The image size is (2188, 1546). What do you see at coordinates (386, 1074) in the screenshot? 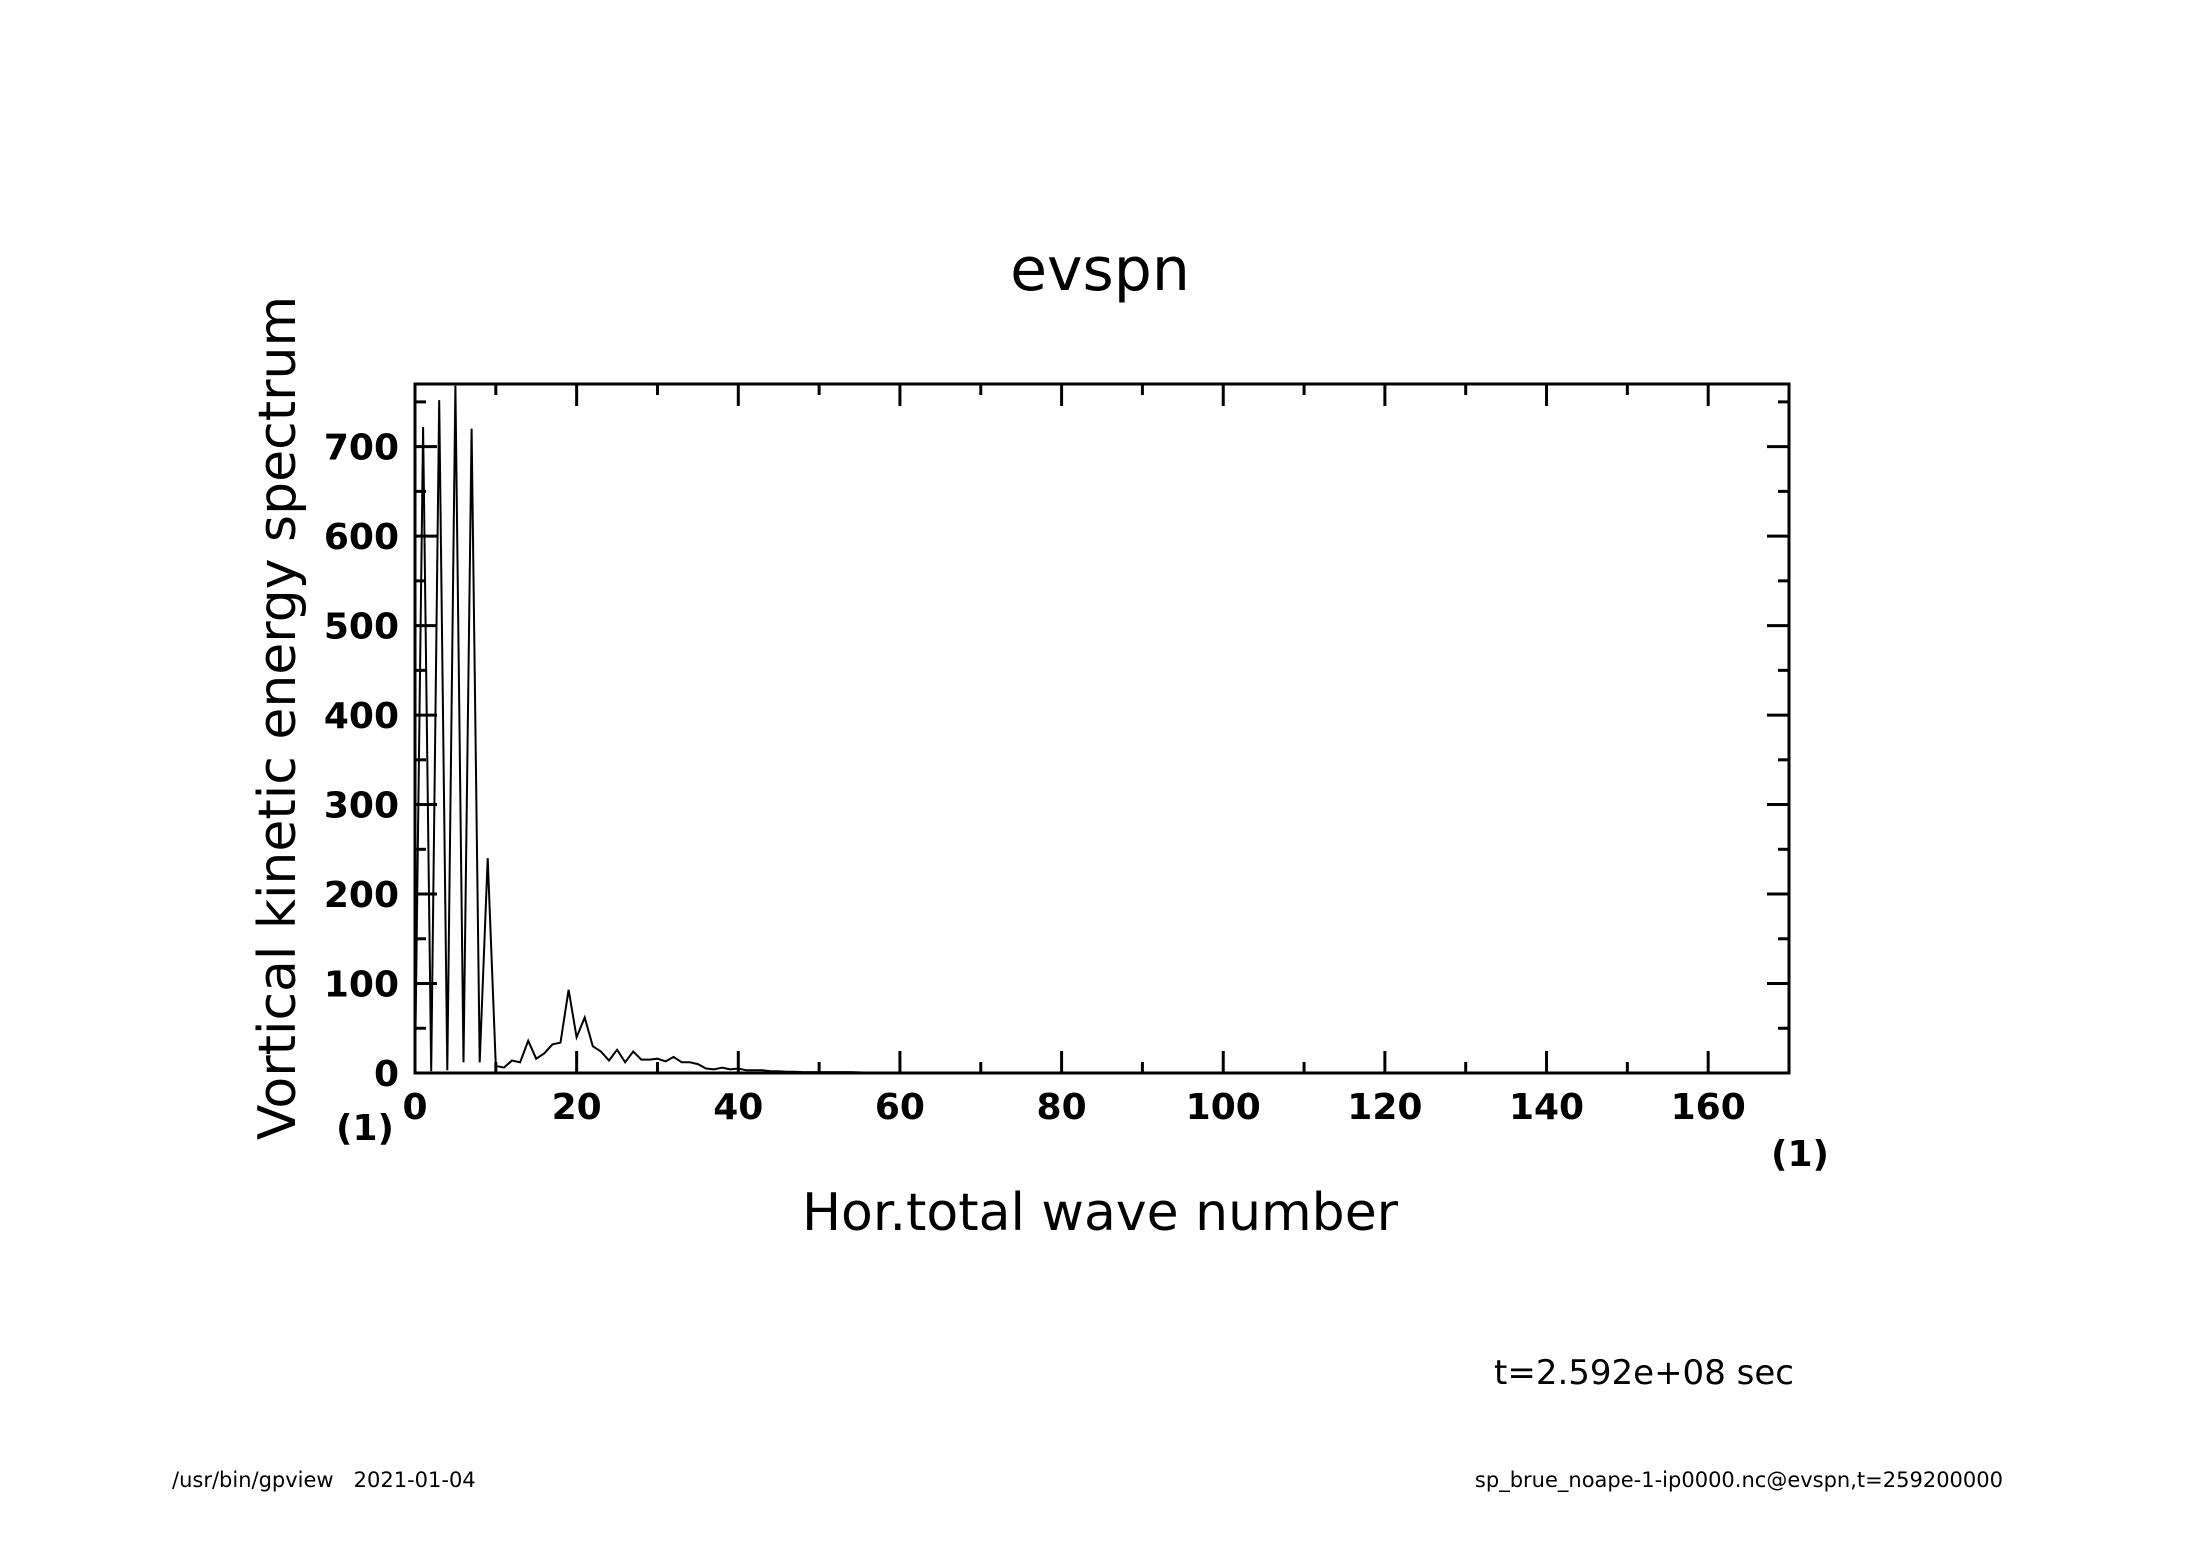
I see `y-tick-label: 0` at bounding box center [386, 1074].